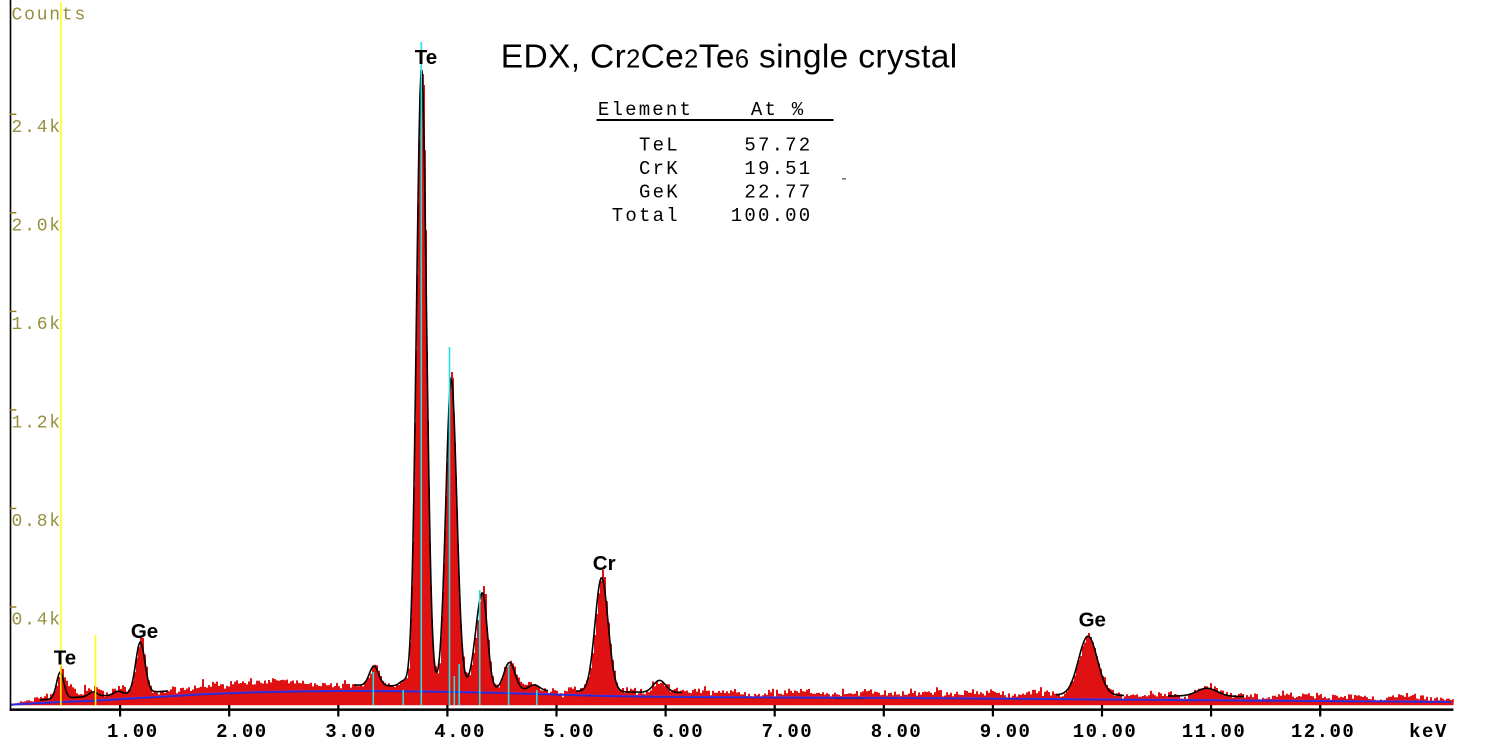 The height and width of the screenshot is (756, 1487). Describe the element at coordinates (242, 732) in the screenshot. I see `svg-text: 2.00` at that location.